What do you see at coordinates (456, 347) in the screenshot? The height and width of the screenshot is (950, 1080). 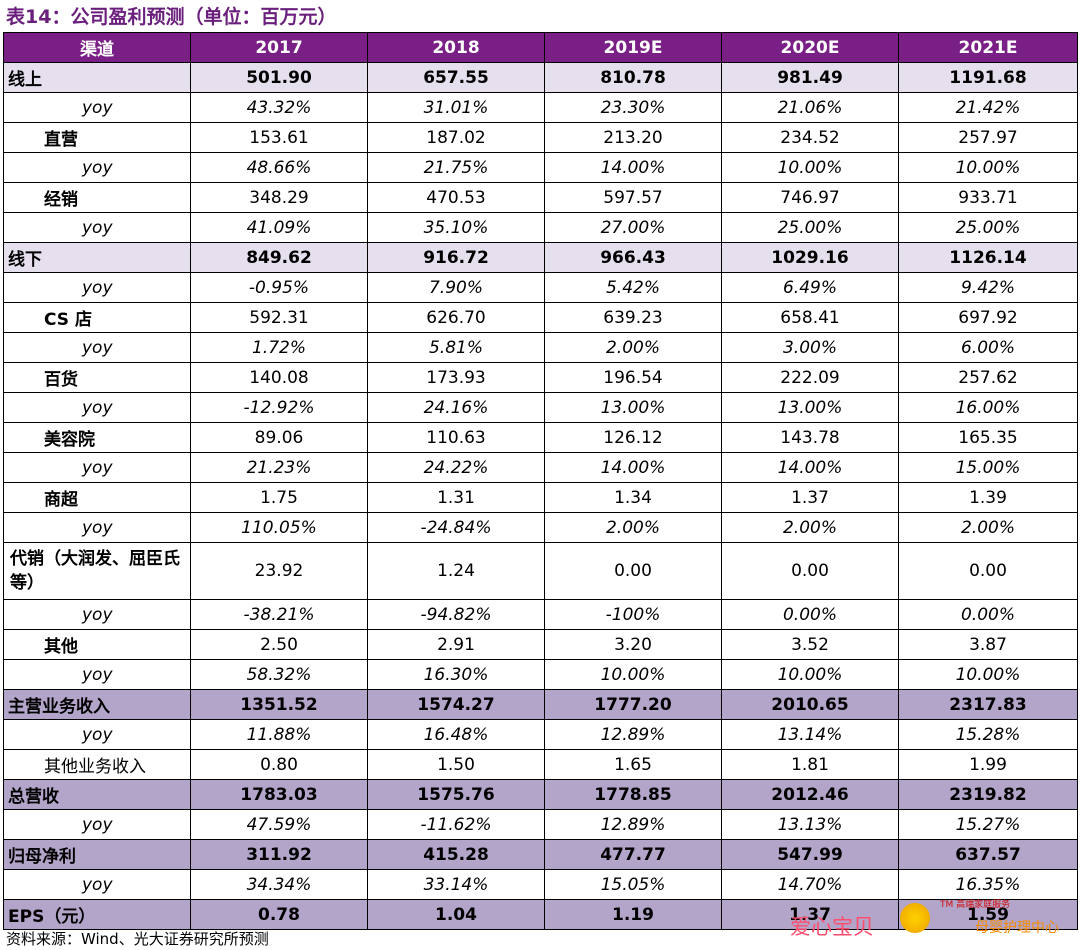 I see `cell-value: 5.81%` at bounding box center [456, 347].